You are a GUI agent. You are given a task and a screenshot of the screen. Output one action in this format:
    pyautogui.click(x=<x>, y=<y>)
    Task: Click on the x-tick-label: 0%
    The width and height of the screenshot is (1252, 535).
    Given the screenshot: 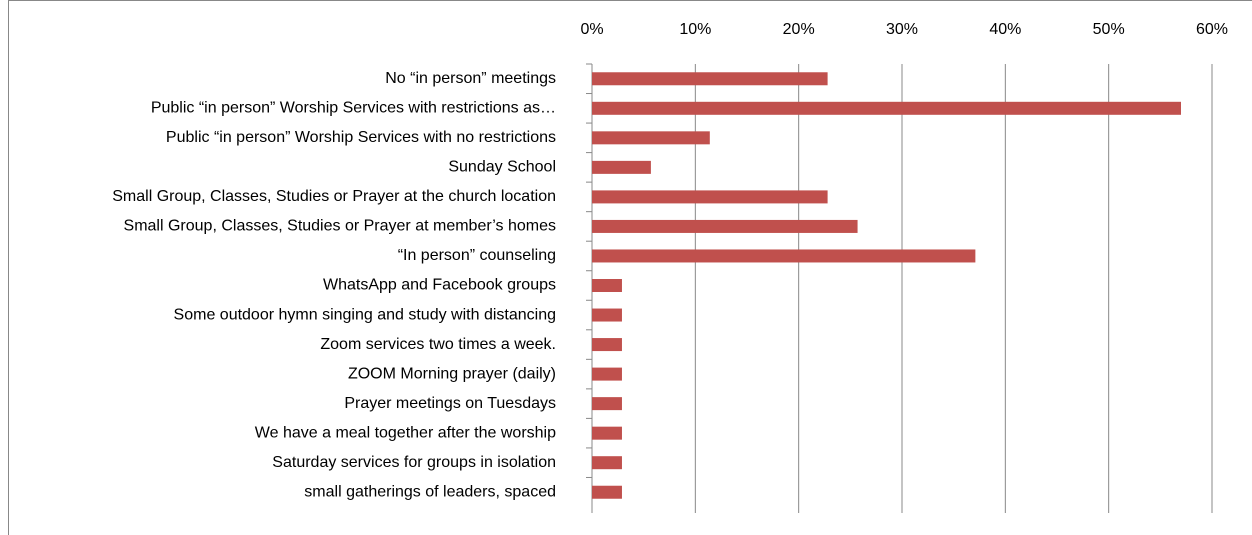 What is the action you would take?
    pyautogui.click(x=591, y=29)
    